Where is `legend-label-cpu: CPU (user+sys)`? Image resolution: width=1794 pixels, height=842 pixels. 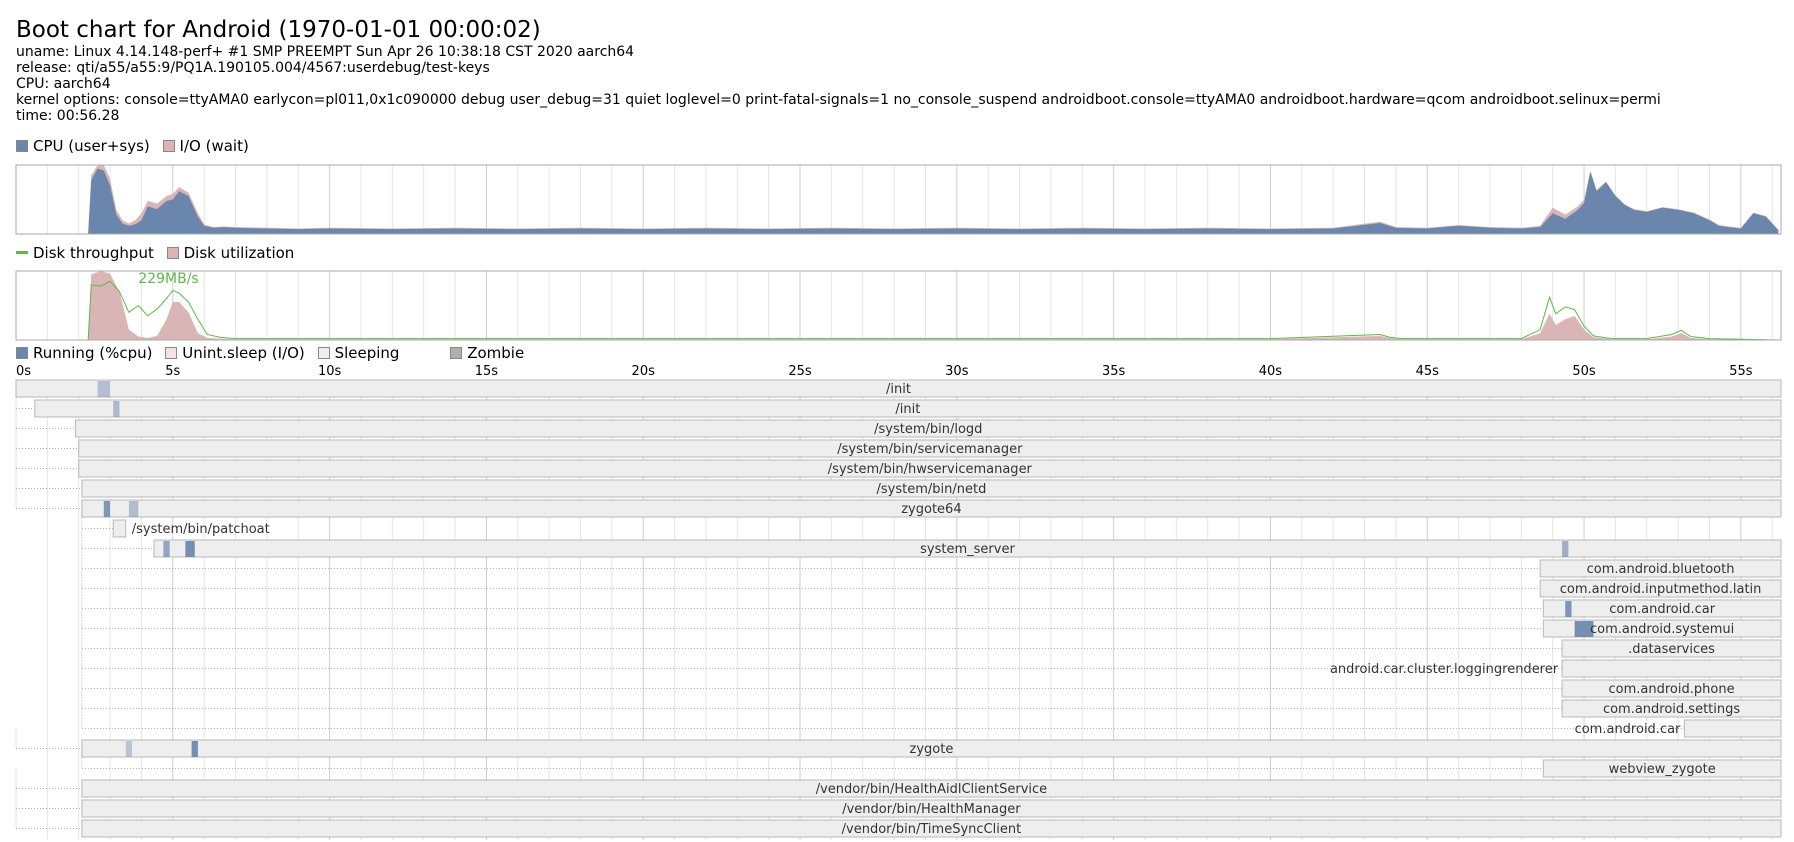
legend-label-cpu: CPU (user+sys) is located at coordinates (91, 146).